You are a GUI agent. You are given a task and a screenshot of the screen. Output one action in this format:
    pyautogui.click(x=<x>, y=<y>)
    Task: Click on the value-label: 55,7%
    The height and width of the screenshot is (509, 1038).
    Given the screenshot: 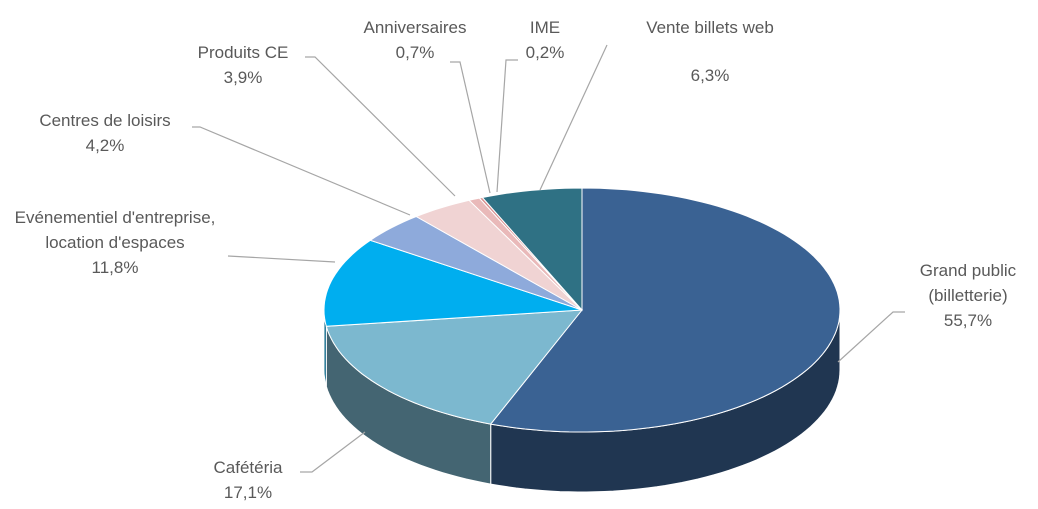 What is the action you would take?
    pyautogui.click(x=968, y=320)
    